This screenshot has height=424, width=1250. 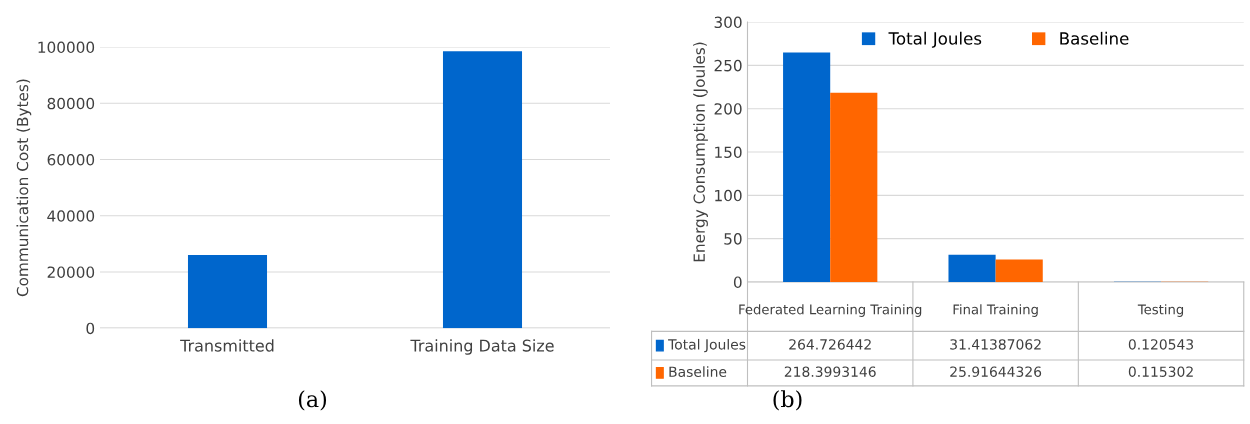 What do you see at coordinates (24, 188) in the screenshot?
I see `y-axis-title: Communication Cost (Bytes)` at bounding box center [24, 188].